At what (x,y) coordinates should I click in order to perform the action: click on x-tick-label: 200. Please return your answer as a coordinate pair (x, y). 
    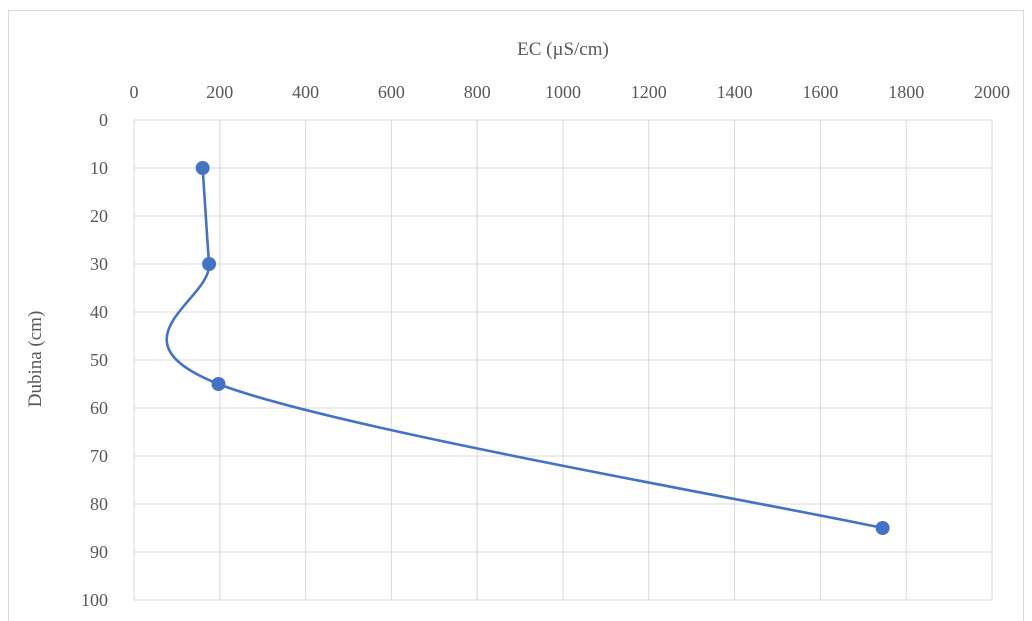
    Looking at the image, I should click on (219, 92).